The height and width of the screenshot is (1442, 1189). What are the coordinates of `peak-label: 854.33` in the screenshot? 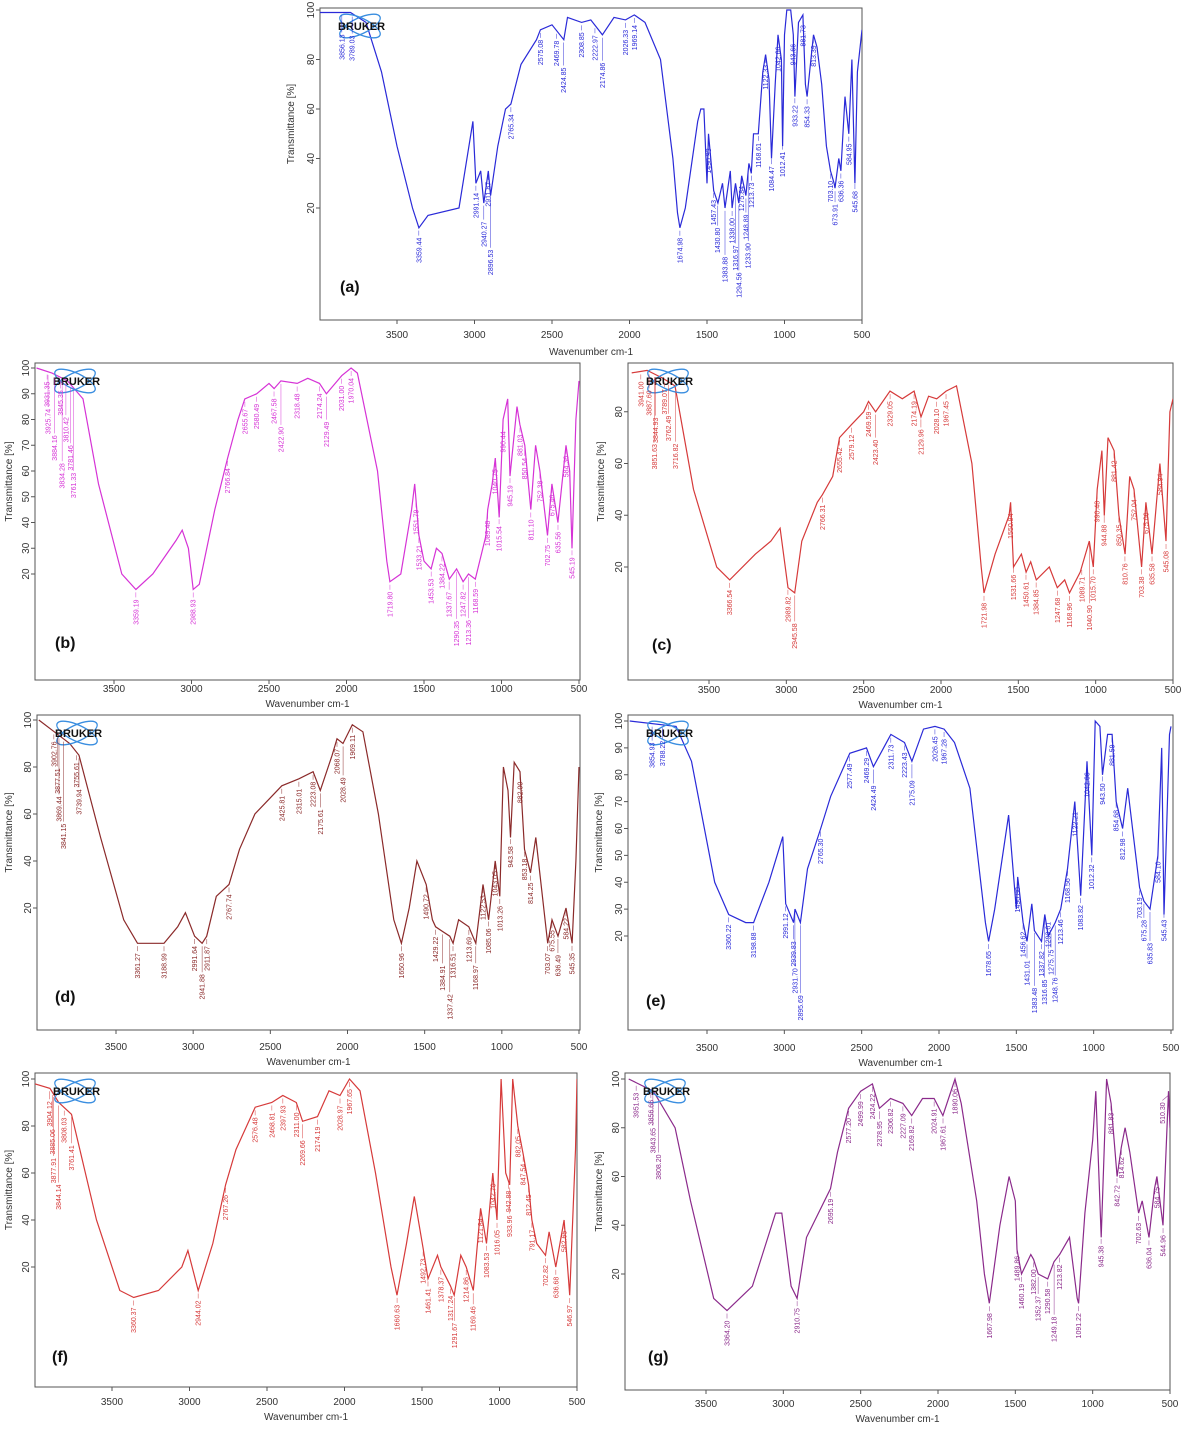 It's located at (808, 117).